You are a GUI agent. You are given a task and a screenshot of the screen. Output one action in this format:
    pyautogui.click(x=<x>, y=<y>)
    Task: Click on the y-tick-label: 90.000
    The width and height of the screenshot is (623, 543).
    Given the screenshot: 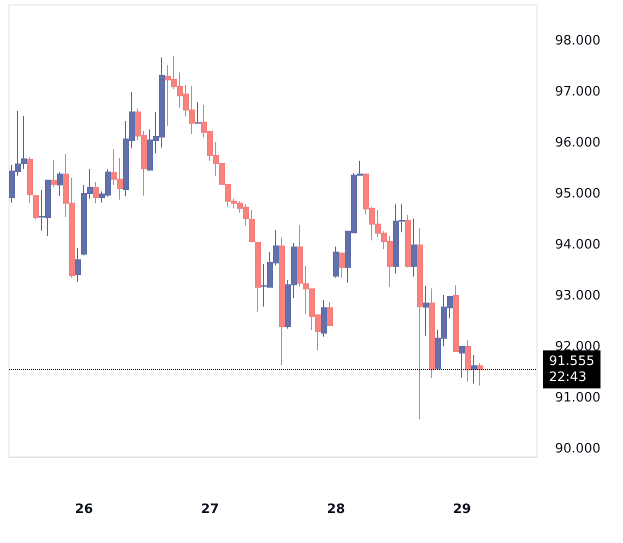 What is the action you would take?
    pyautogui.click(x=577, y=448)
    